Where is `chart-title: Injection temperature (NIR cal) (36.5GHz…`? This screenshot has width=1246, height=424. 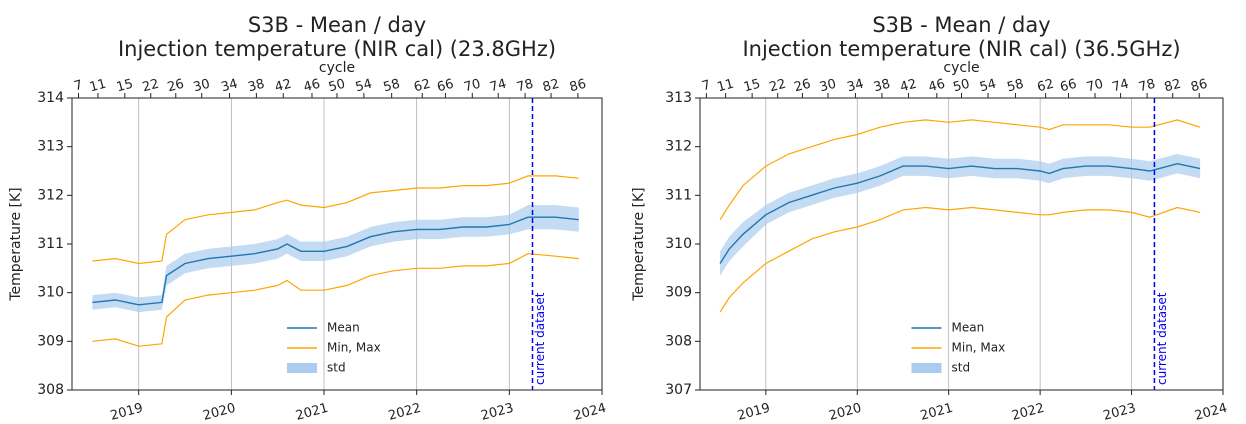
chart-title: Injection temperature (NIR cal) (36.5GHz… is located at coordinates (961, 49).